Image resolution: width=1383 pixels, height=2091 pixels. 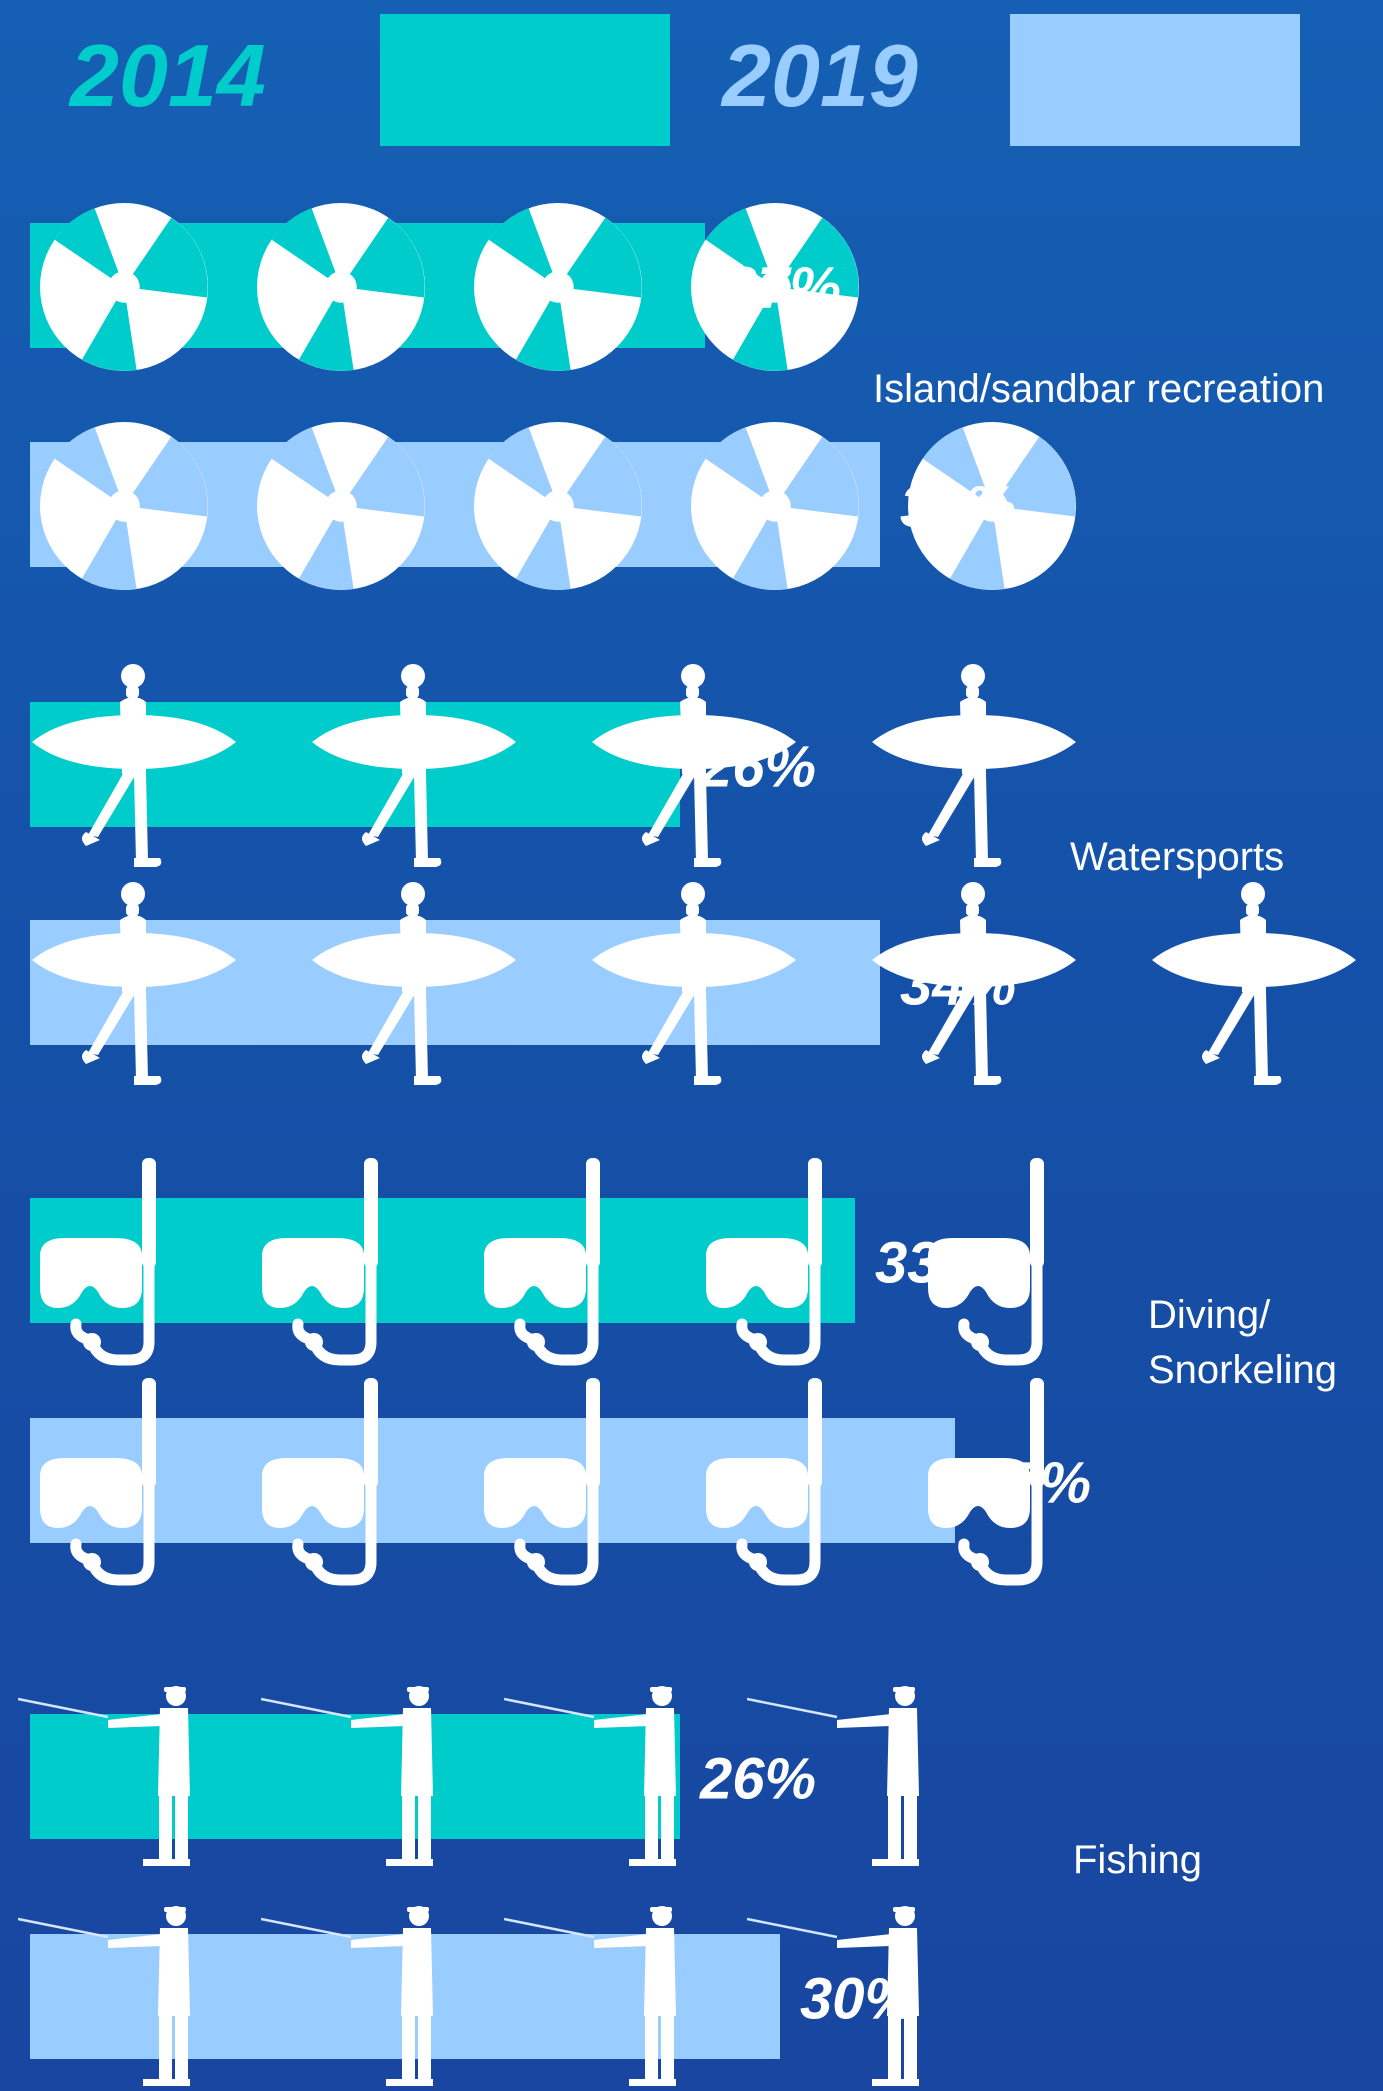 What do you see at coordinates (819, 75) in the screenshot?
I see `legend-2019-label: 2019` at bounding box center [819, 75].